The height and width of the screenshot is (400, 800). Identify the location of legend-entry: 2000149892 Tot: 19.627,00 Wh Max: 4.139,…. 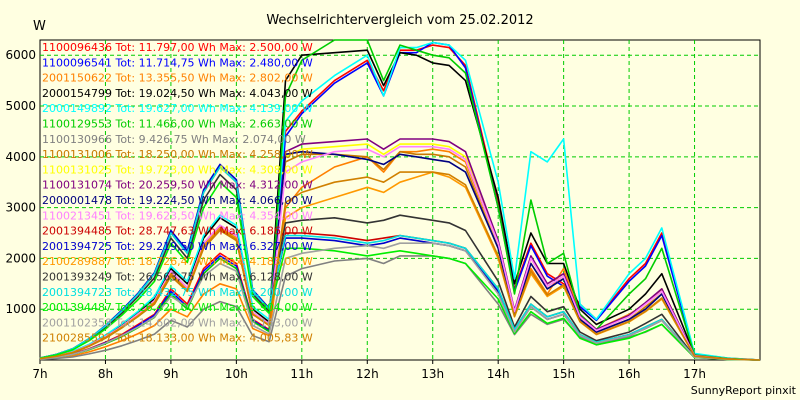
(177, 108).